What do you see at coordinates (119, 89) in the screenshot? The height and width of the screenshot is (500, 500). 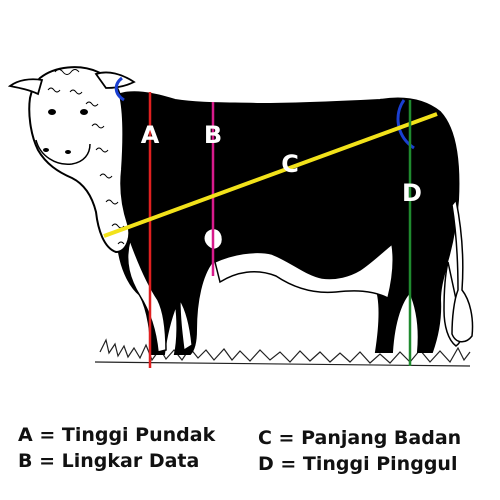 I see `neck-arc` at bounding box center [119, 89].